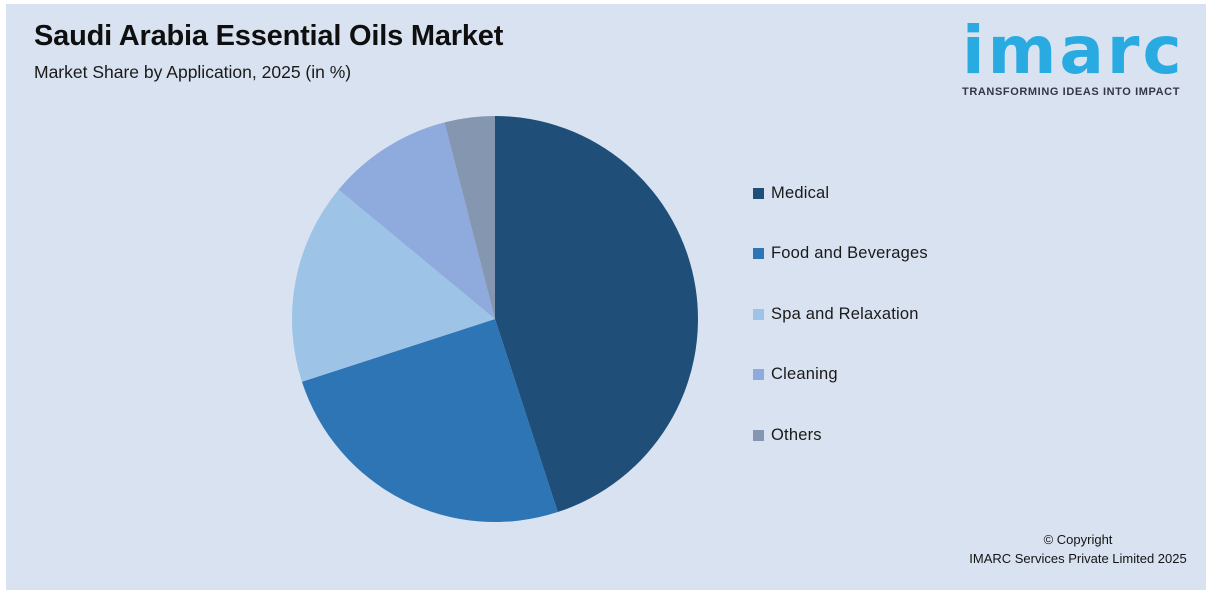 The image size is (1208, 592). I want to click on imarc-logo: imarc TRANSFORMING IDEAS INTO IMPACT, so click(1078, 55).